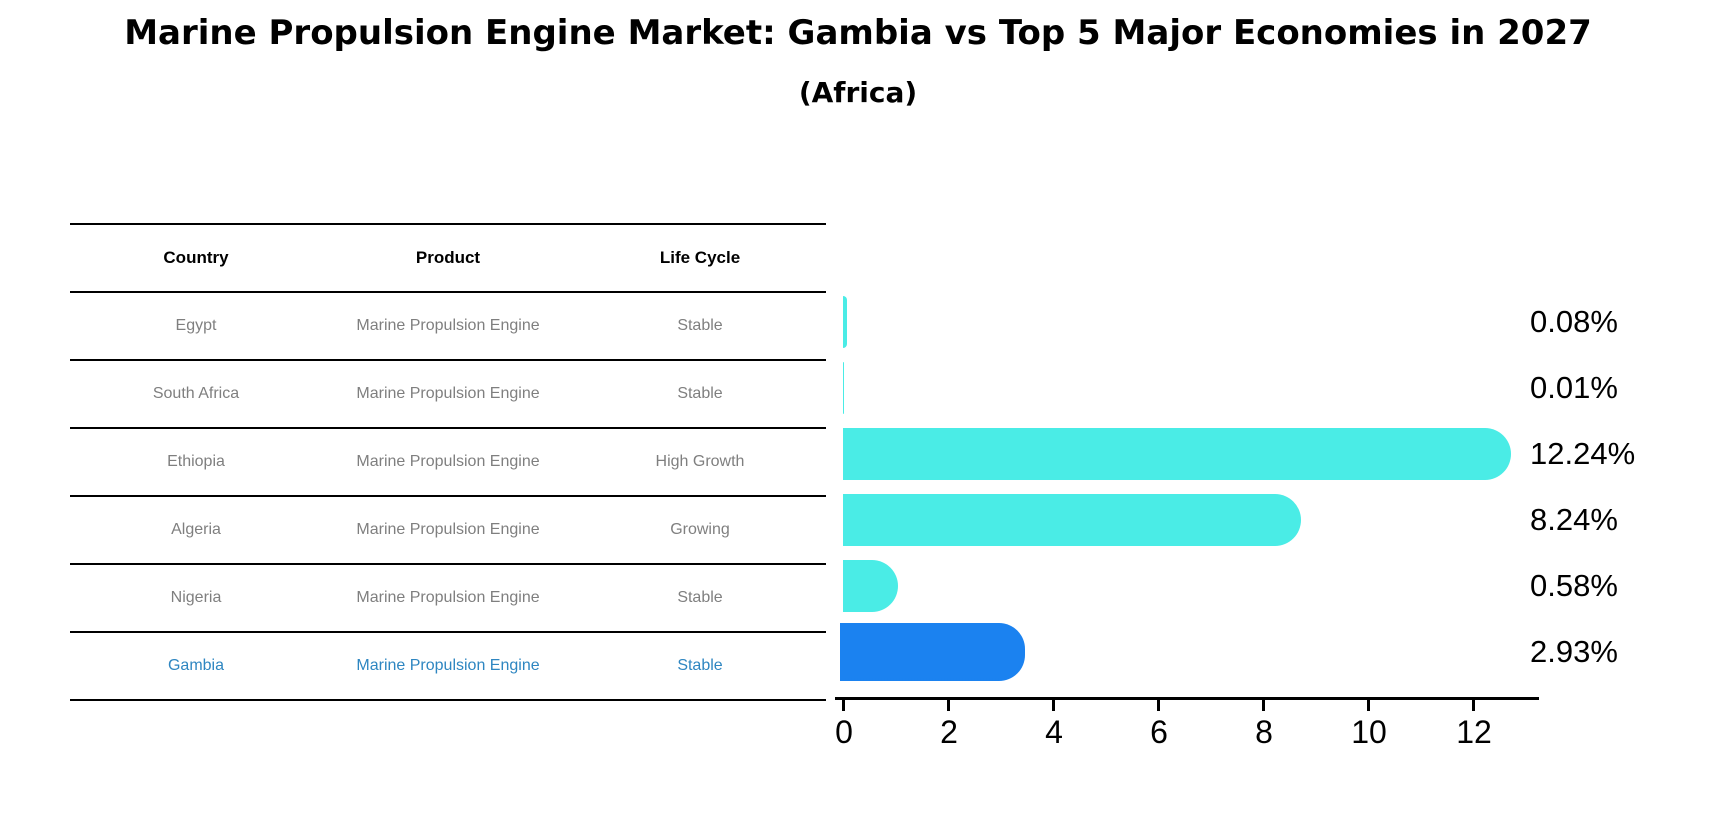 This screenshot has height=823, width=1716. I want to click on table-row-gambia: Gambia Marine Propulsion Engine Stable, so click(448, 667).